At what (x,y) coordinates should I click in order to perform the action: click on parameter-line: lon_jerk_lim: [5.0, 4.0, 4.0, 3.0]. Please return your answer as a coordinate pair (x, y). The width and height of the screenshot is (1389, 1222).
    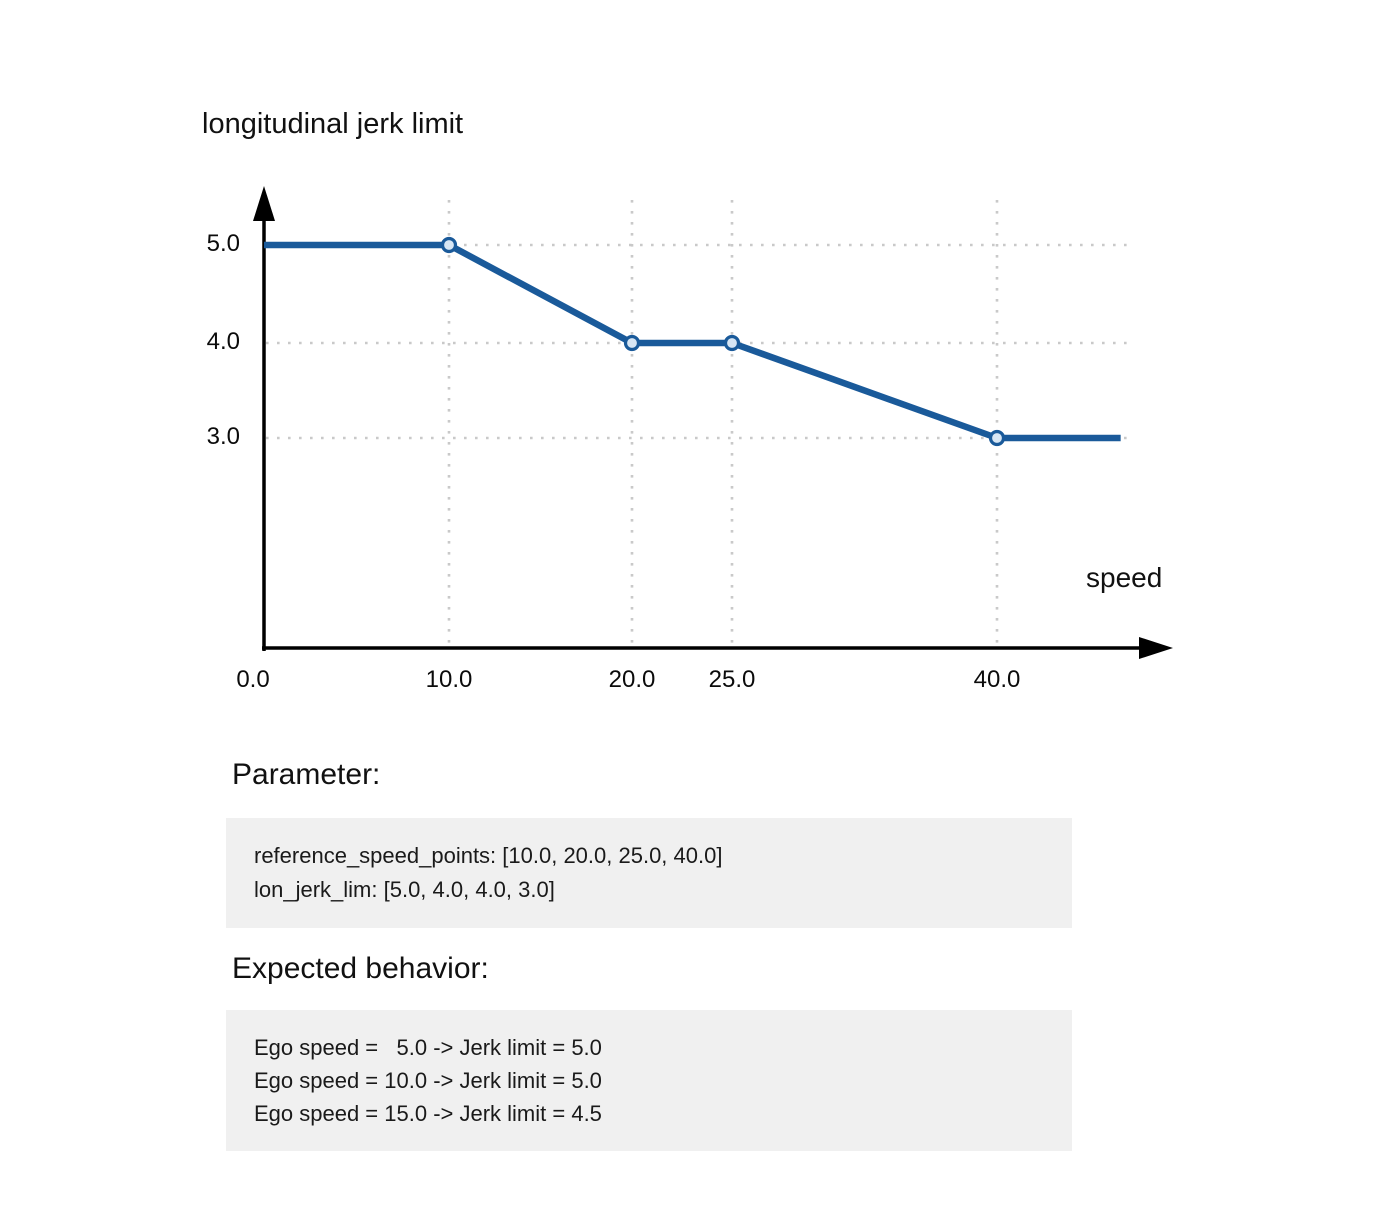
    Looking at the image, I should click on (404, 889).